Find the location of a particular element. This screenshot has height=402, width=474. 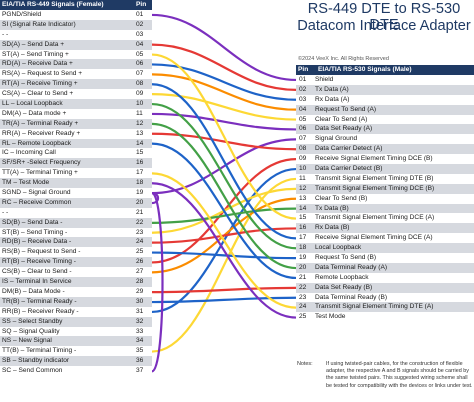

rs530-signal-name: Tx Data (A) is located at coordinates (332, 89).